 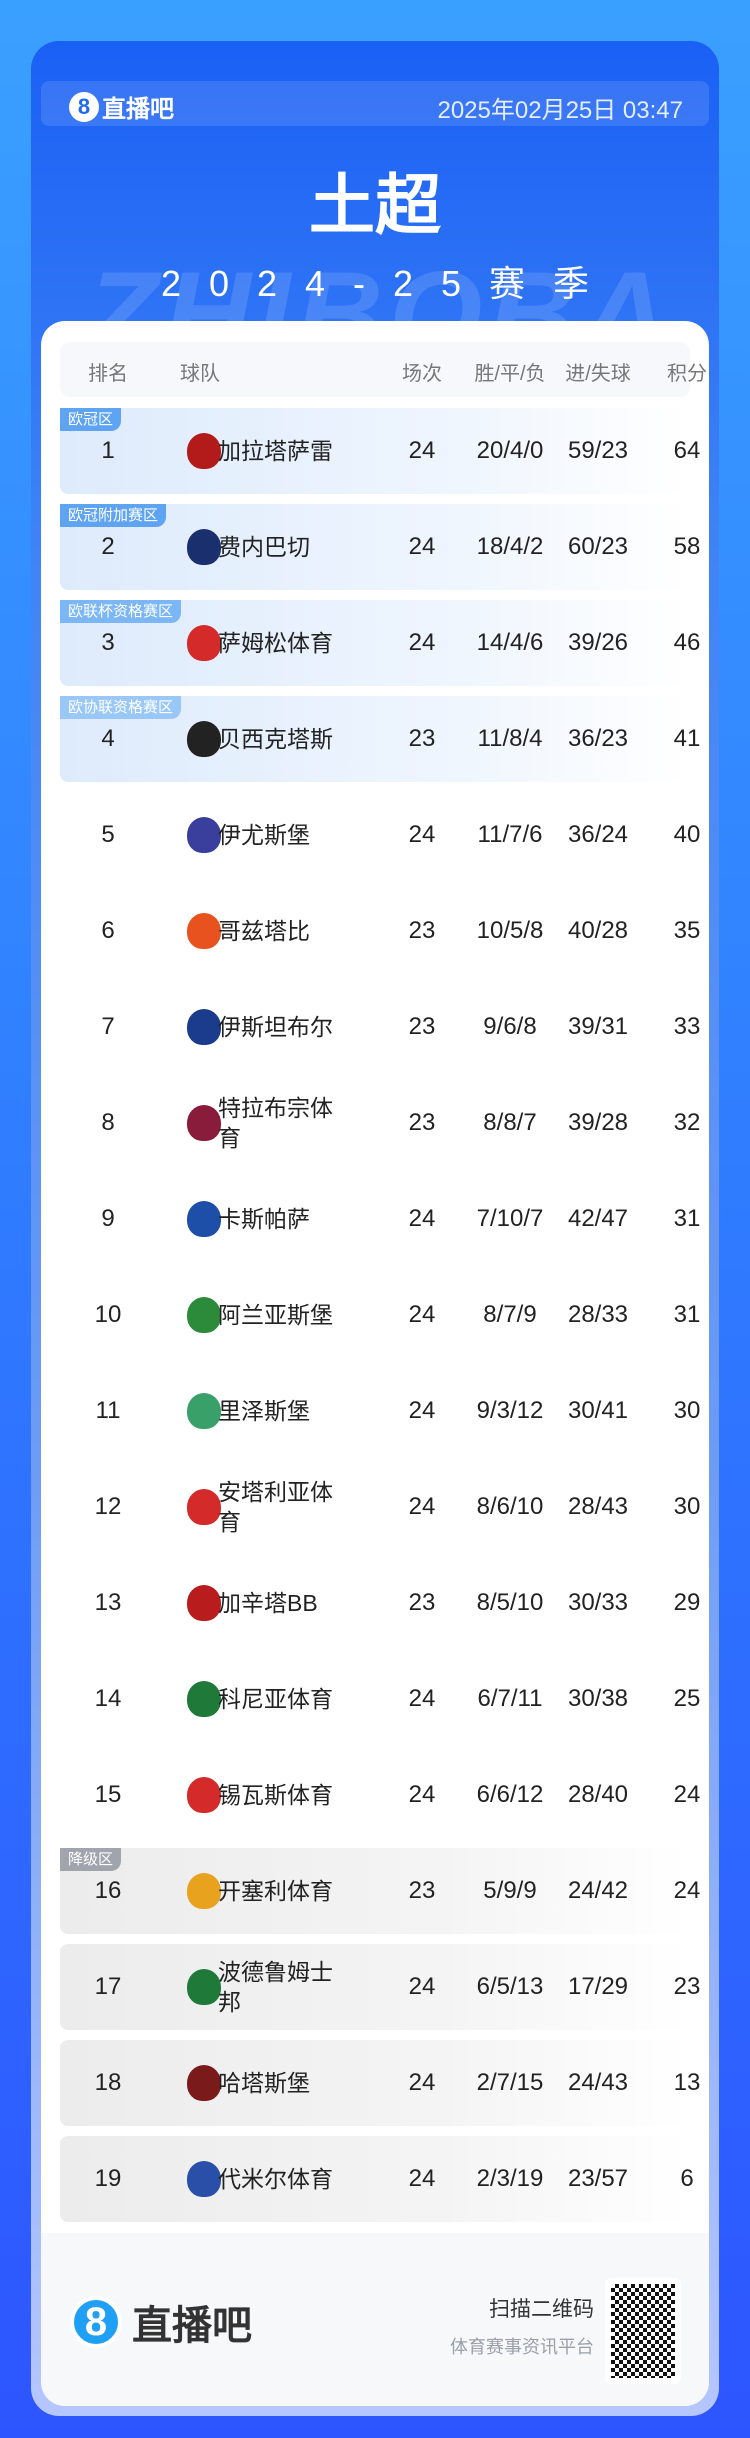 What do you see at coordinates (380, 1603) in the screenshot?
I see `table-row: 13 加辛塔BB 23 8/5/10 30/33 29` at bounding box center [380, 1603].